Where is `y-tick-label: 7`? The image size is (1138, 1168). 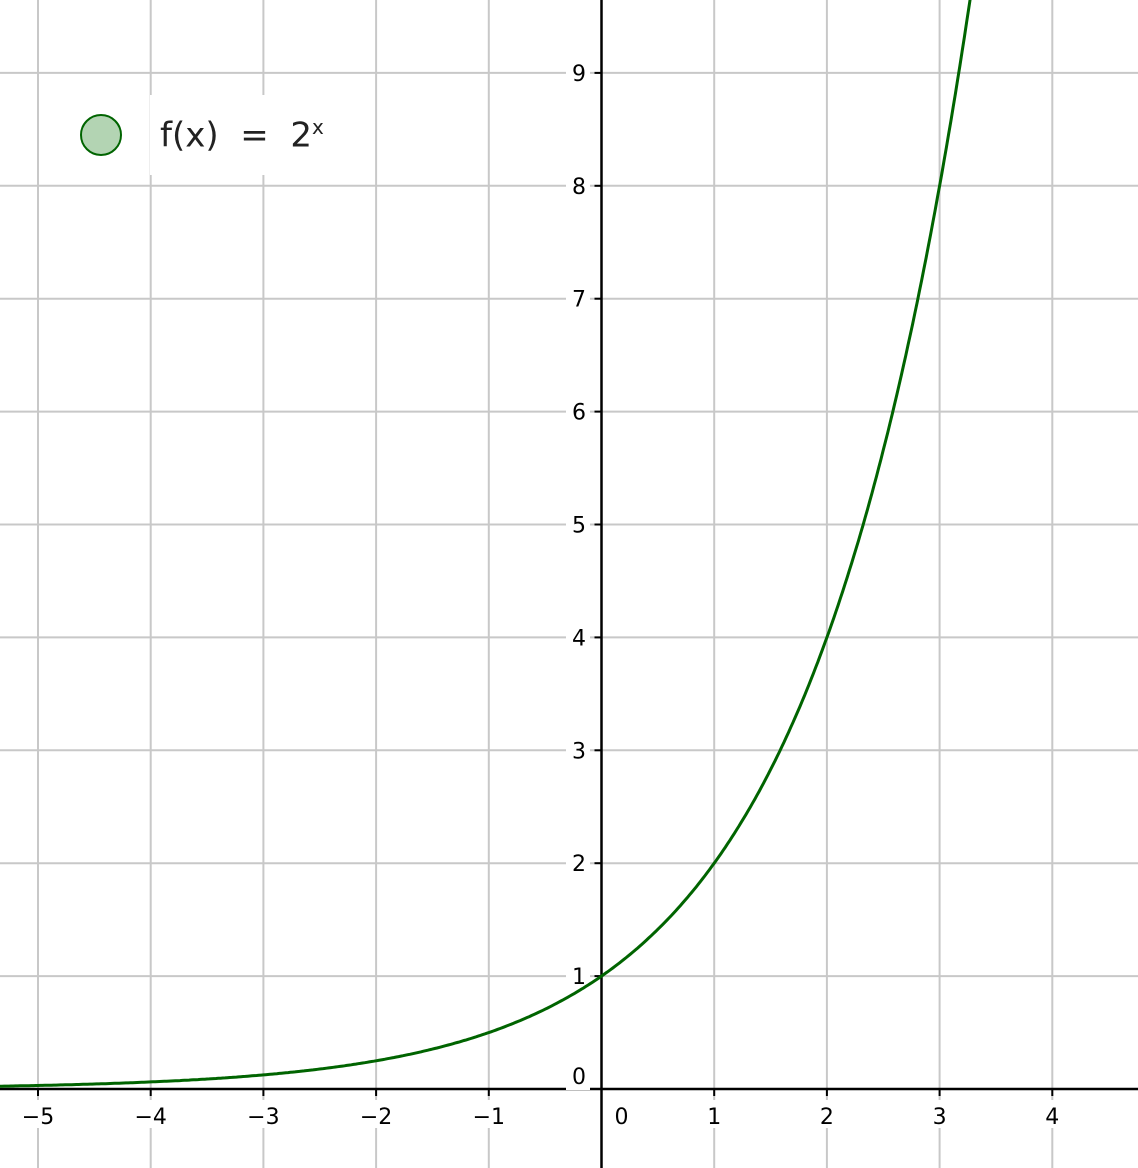
y-tick-label: 7 is located at coordinates (579, 300).